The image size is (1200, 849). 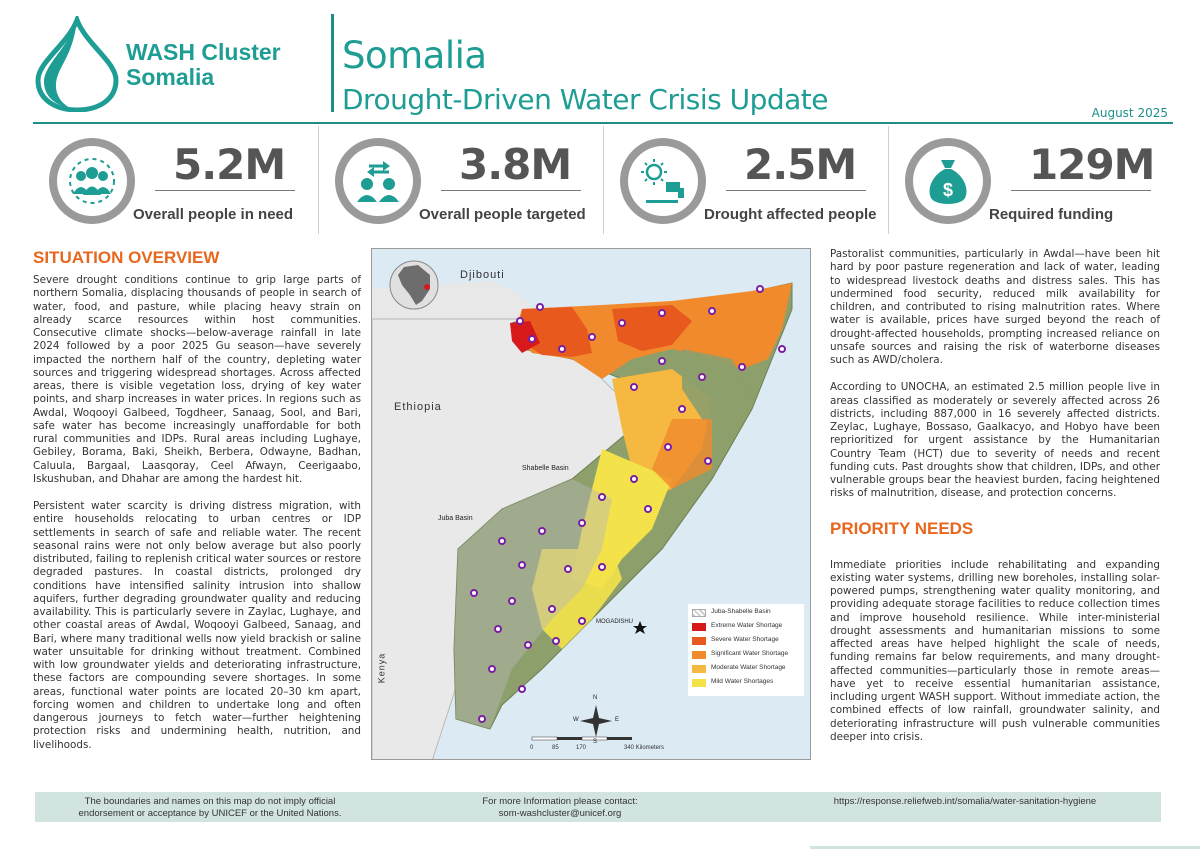 What do you see at coordinates (92, 181) in the screenshot?
I see `people-group-icon` at bounding box center [92, 181].